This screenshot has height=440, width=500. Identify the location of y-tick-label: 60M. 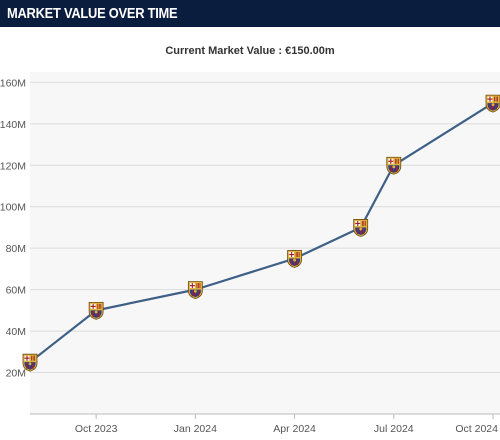
(16, 291).